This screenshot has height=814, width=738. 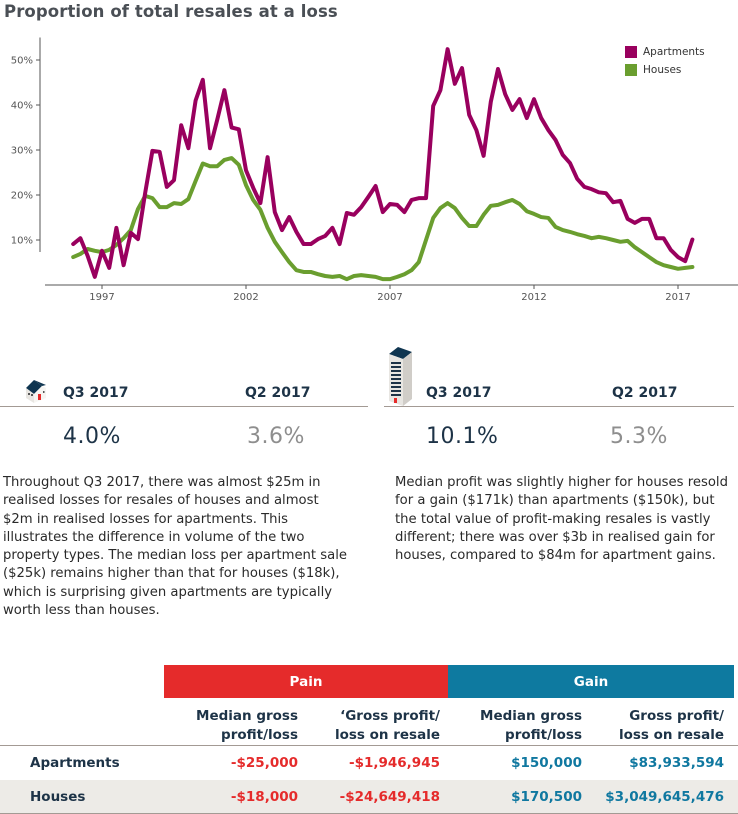 I want to click on table-cell: -$25,000, so click(x=264, y=763).